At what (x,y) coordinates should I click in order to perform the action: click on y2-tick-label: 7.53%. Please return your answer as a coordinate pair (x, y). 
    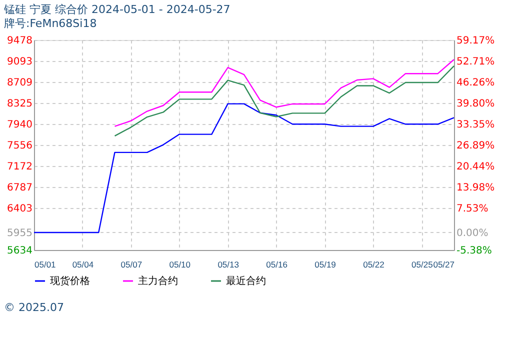
    Looking at the image, I should click on (472, 209).